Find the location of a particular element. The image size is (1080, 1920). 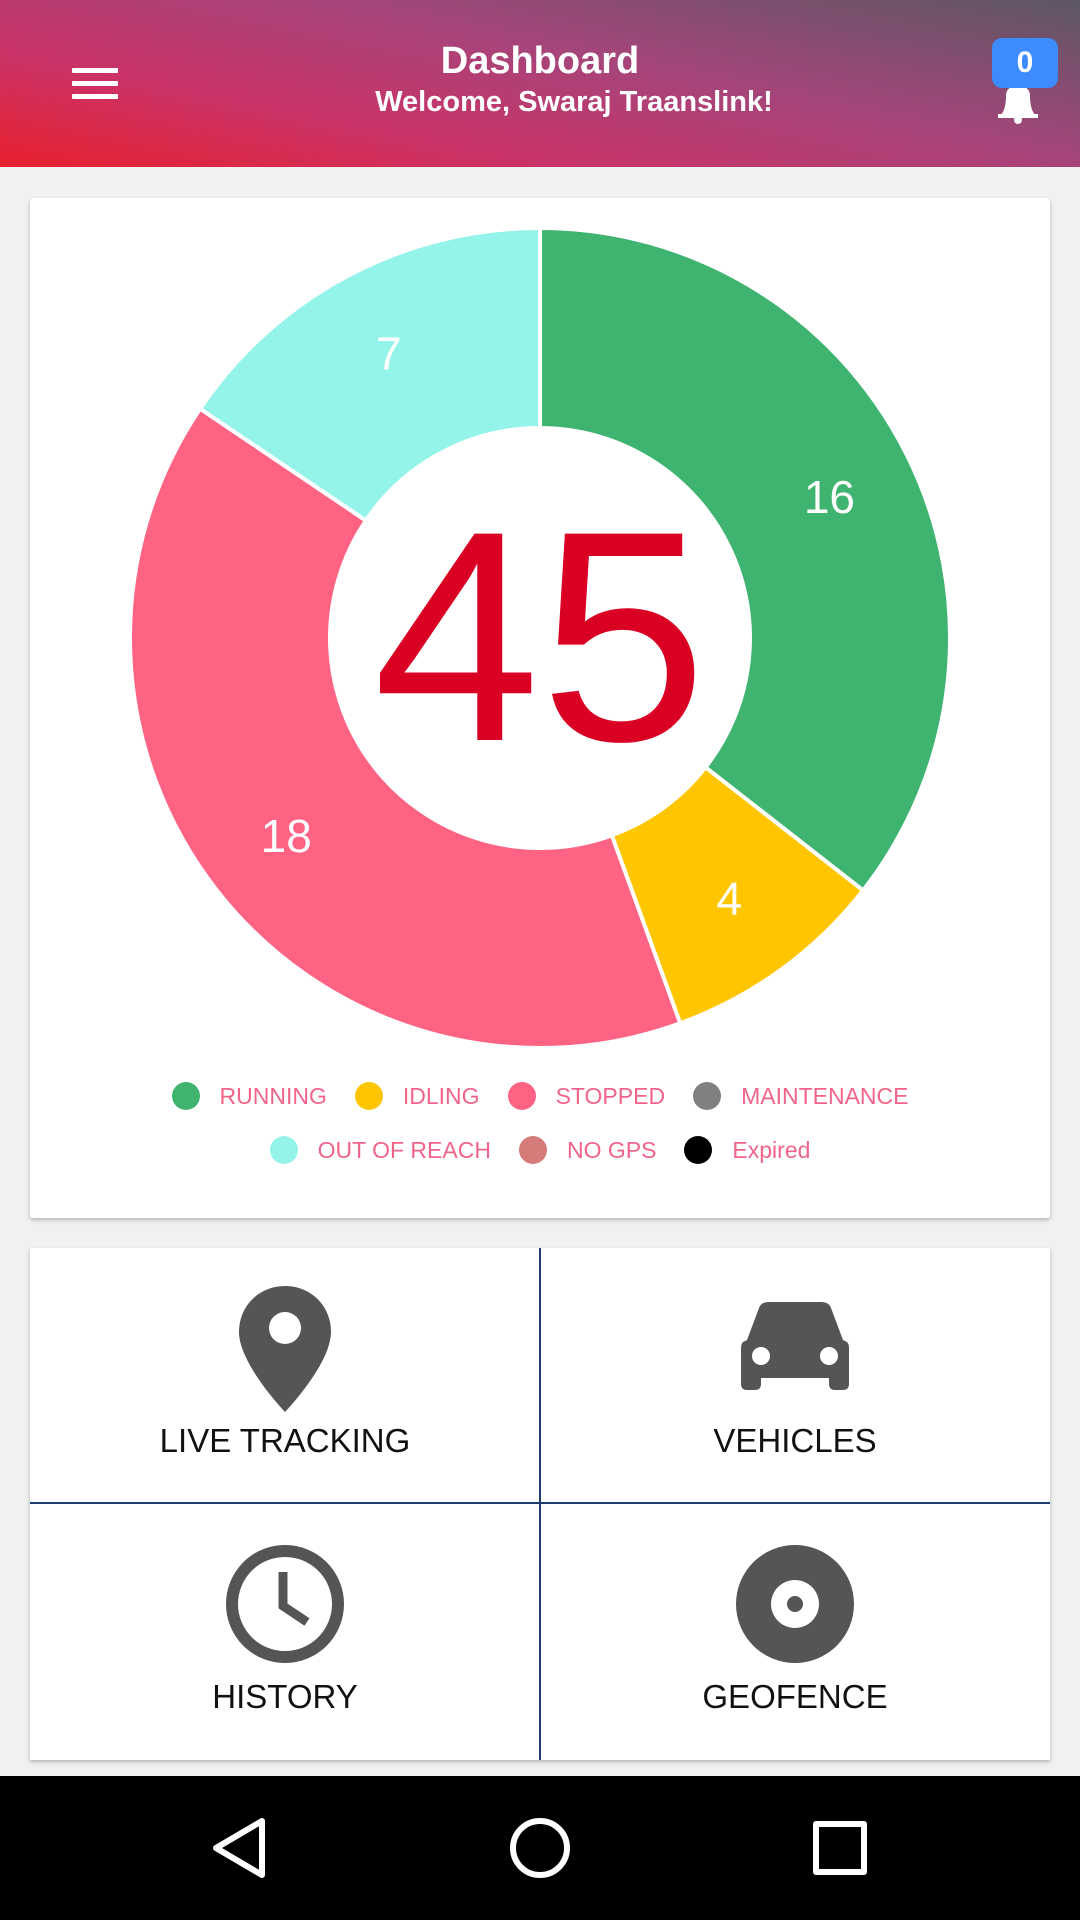

history-label: HISTORY is located at coordinates (285, 1696).